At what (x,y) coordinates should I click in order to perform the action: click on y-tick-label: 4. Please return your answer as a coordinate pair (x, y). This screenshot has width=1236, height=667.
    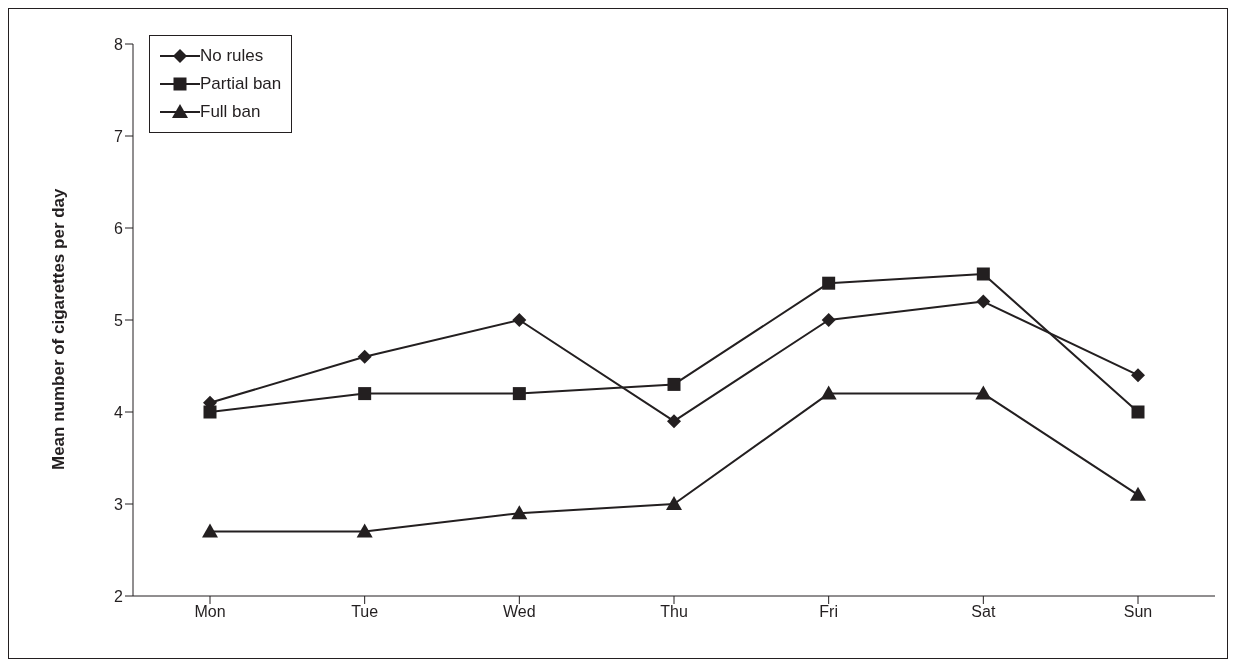
    Looking at the image, I should click on (119, 412).